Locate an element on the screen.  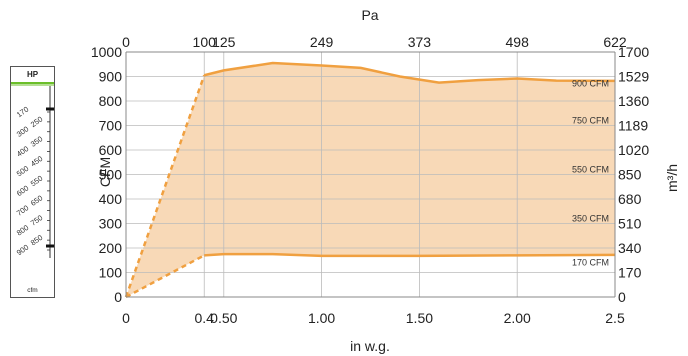
x-tick-label: 2.5 is located at coordinates (615, 318).